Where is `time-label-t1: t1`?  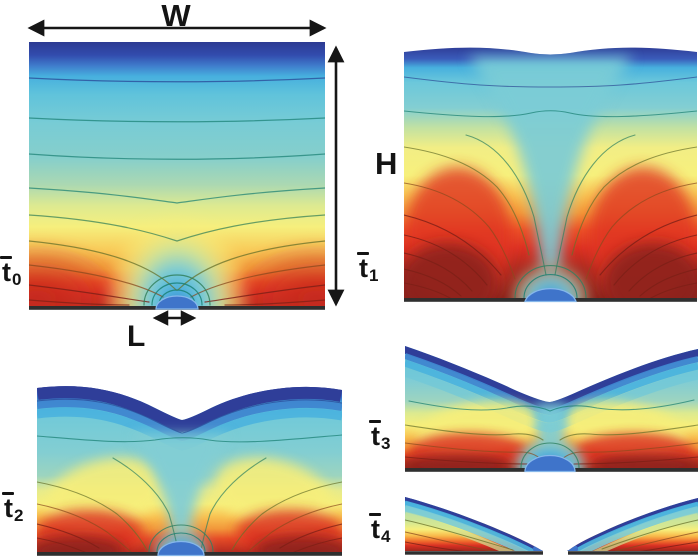
time-label-t1: t1 is located at coordinates (368, 268).